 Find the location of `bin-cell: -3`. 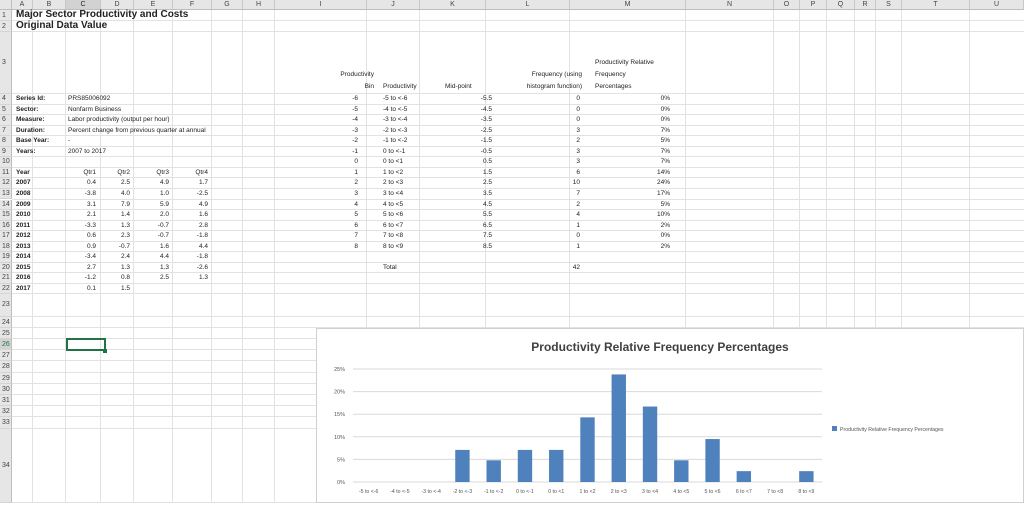

bin-cell: -3 is located at coordinates (355, 130).